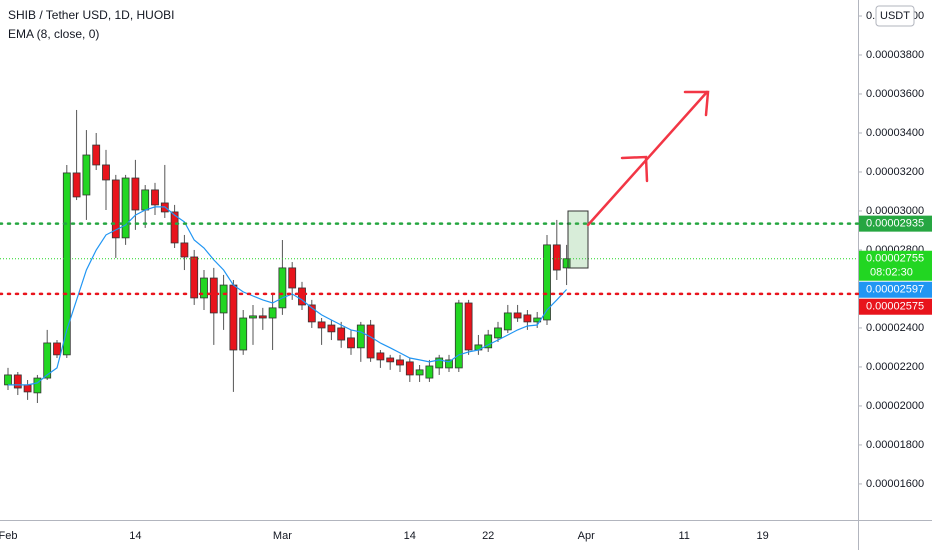 This screenshot has width=932, height=550. What do you see at coordinates (91, 15) in the screenshot?
I see `chart-title: SHIB / Tether USD, 1D, HUOBI` at bounding box center [91, 15].